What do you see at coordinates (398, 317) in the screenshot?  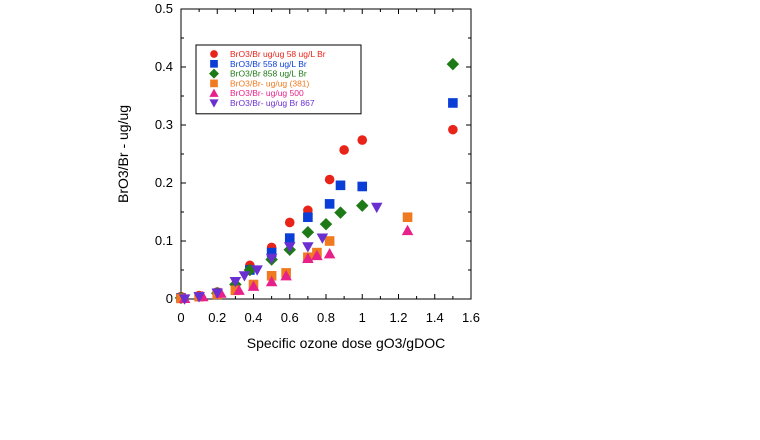 I see `x-tick-label: 1.2` at bounding box center [398, 317].